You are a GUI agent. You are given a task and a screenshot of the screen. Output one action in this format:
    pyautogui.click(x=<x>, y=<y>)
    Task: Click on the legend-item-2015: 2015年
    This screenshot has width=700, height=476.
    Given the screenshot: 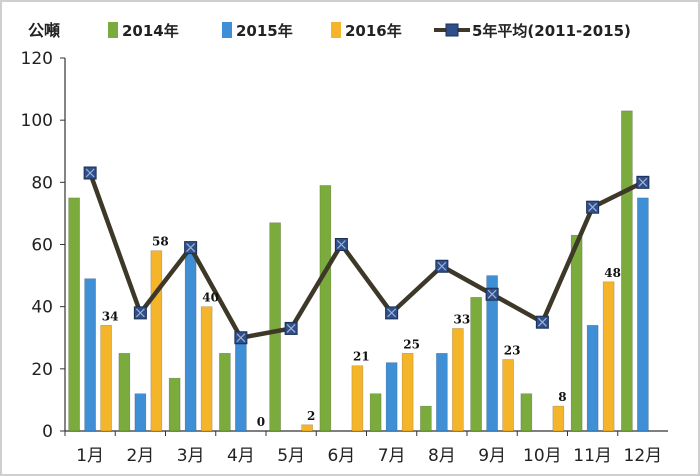 What is the action you would take?
    pyautogui.click(x=257, y=31)
    